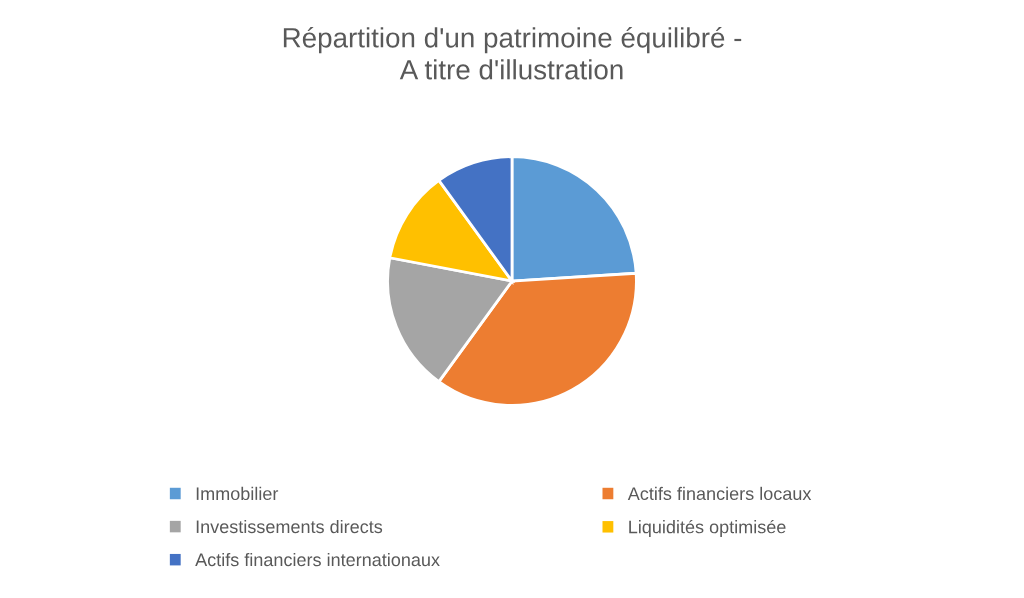  What do you see at coordinates (237, 493) in the screenshot?
I see `legend-label: Immobilier` at bounding box center [237, 493].